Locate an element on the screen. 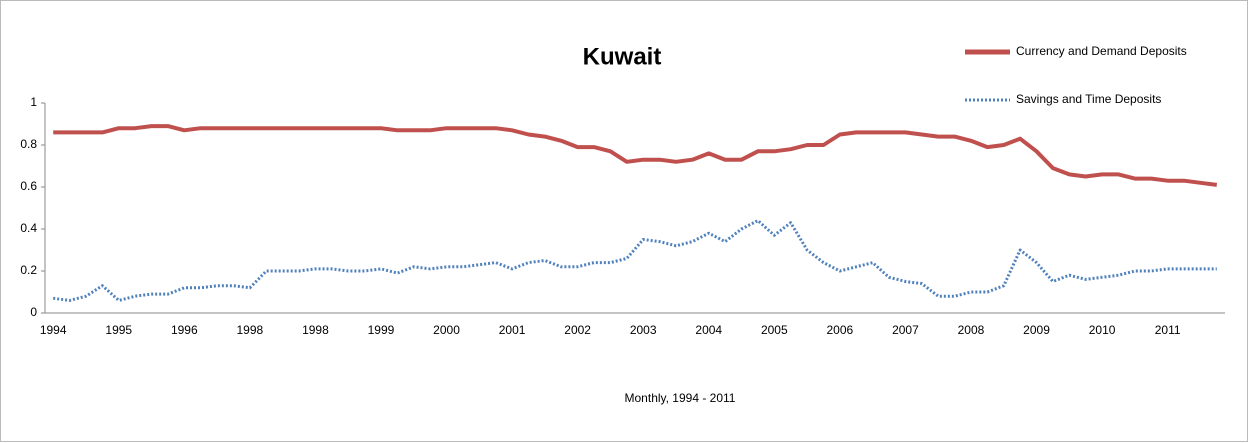  x-tick-label: 1995 is located at coordinates (118, 330).